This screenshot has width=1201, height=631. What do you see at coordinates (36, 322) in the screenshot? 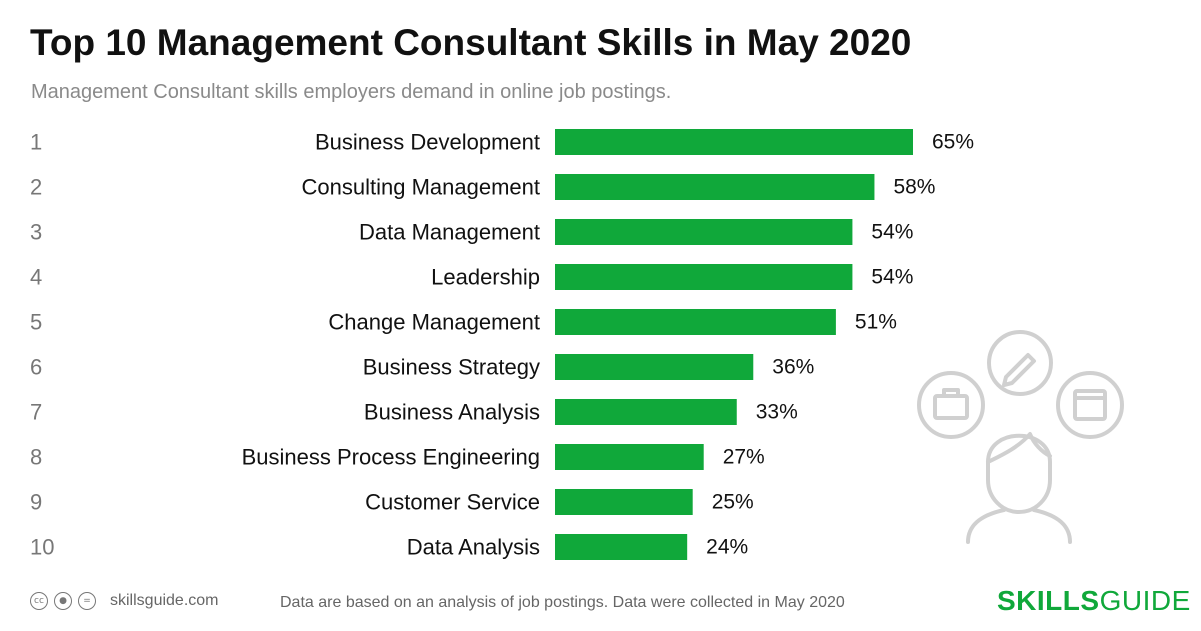
I see `rank-label: 5` at bounding box center [36, 322].